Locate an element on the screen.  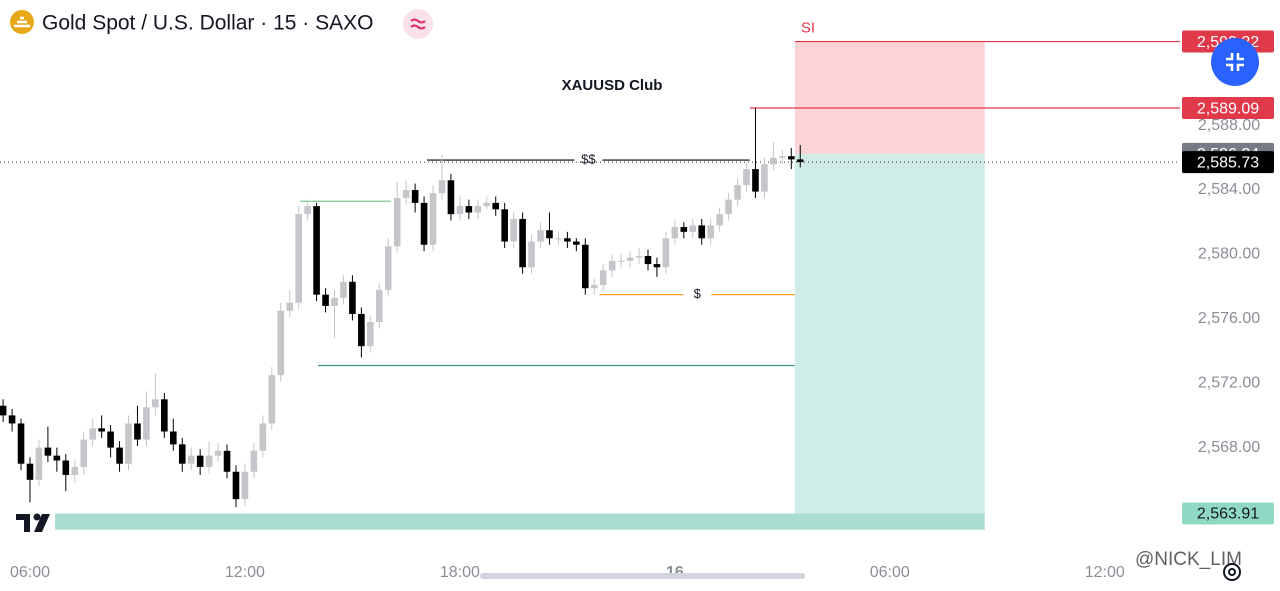
y-tick-label: 2,584.00 is located at coordinates (1229, 189).